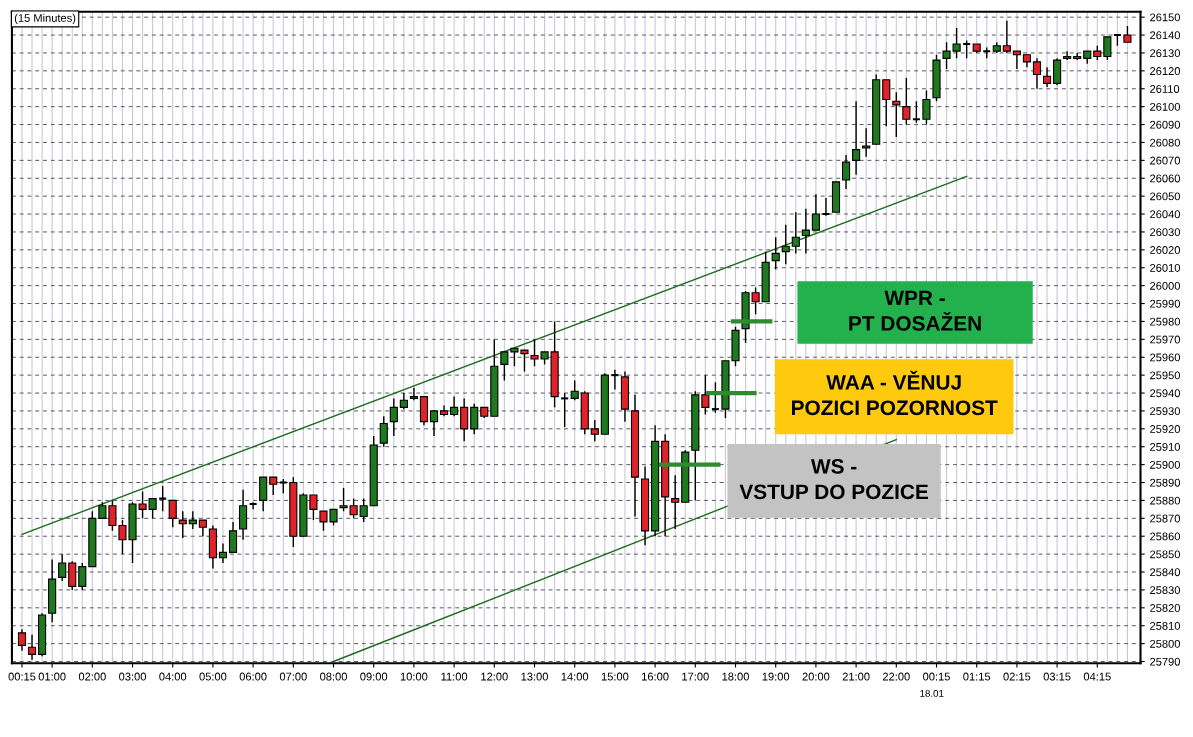 The width and height of the screenshot is (1193, 737). Describe the element at coordinates (1097, 676) in the screenshot. I see `x-tick-label: 04:15` at that location.